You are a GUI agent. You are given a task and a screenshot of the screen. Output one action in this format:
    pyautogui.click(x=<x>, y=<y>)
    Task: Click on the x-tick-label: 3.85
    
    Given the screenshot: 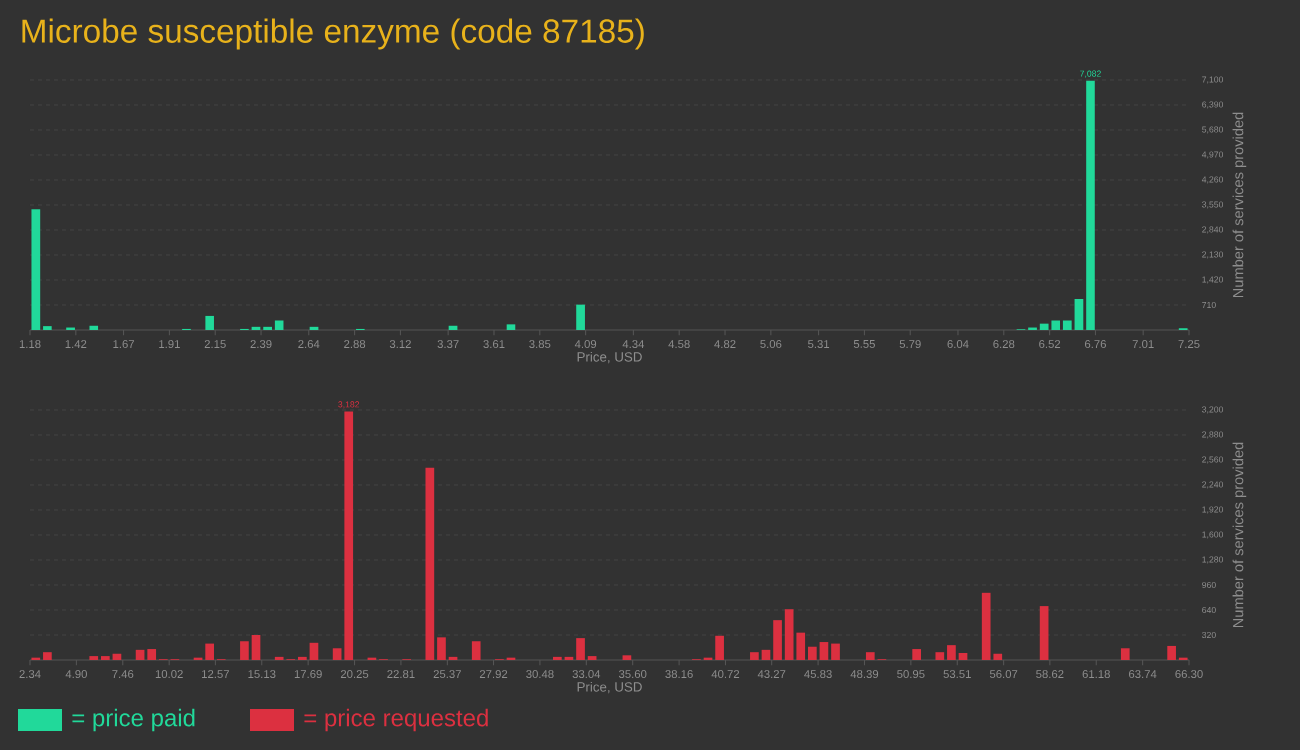 What is the action you would take?
    pyautogui.click(x=540, y=344)
    